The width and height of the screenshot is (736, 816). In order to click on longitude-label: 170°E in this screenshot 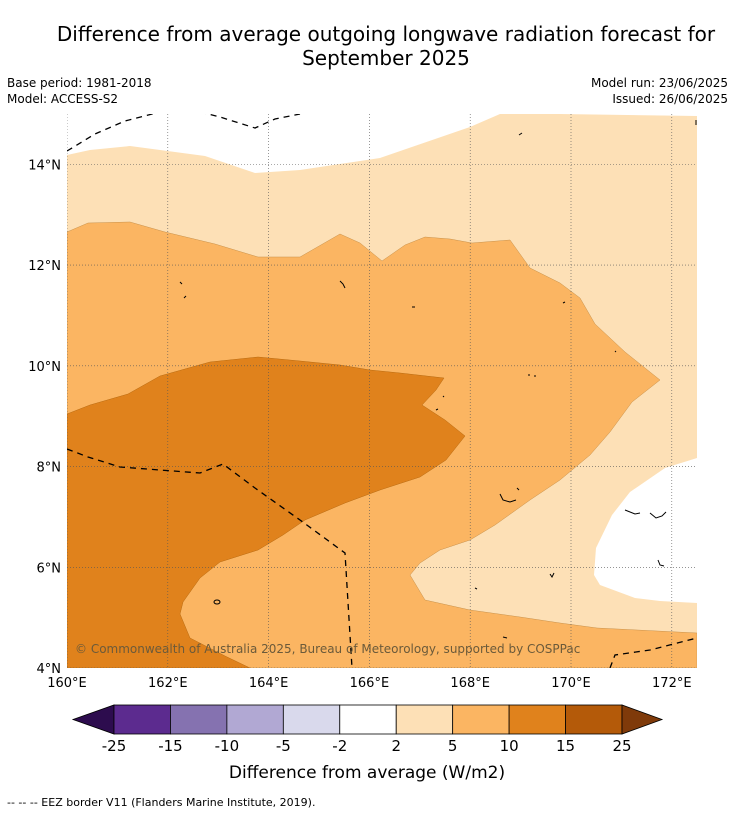, I will do `click(571, 683)`.